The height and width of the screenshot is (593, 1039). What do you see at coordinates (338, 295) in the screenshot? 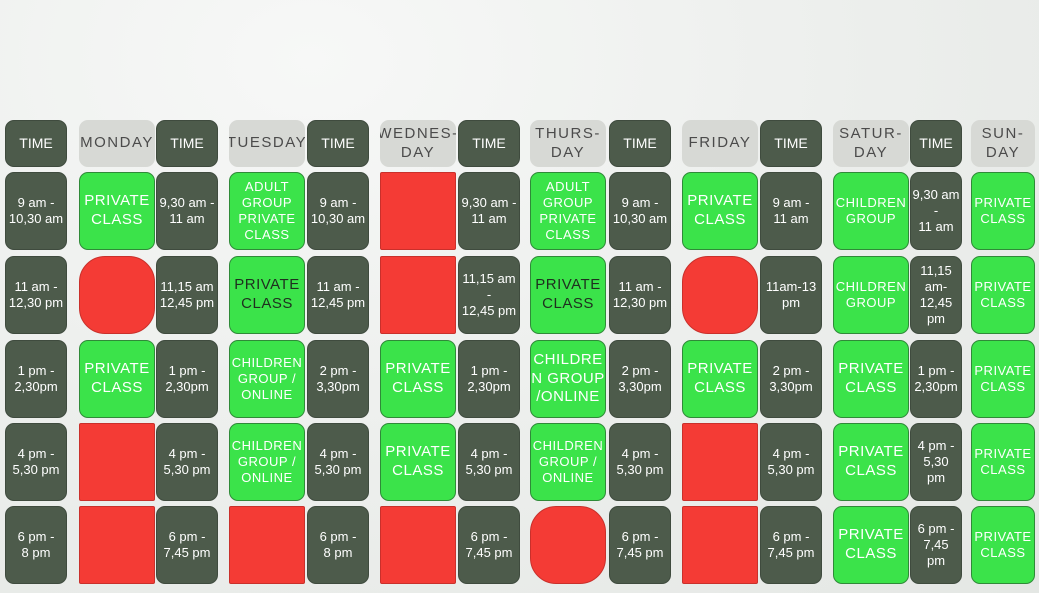
I see `time-slot: 11 am - 12,45 pm` at bounding box center [338, 295].